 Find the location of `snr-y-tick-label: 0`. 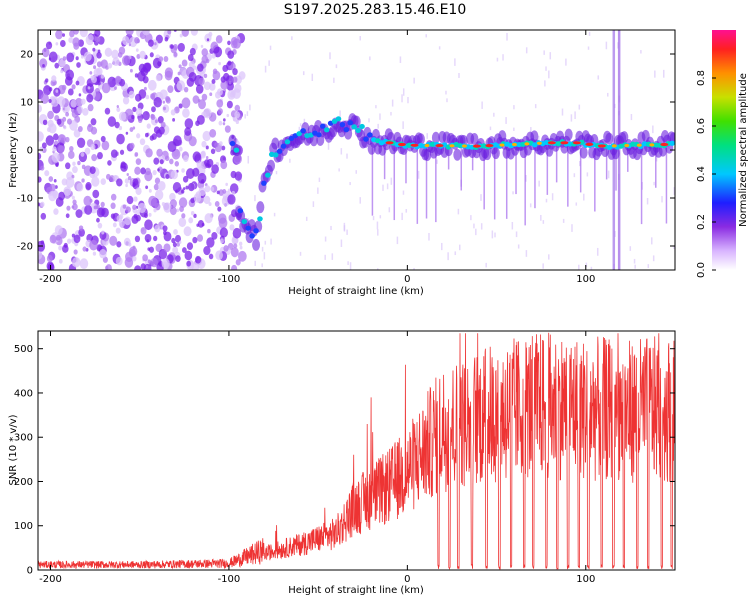

snr-y-tick-label: 0 is located at coordinates (30, 571).